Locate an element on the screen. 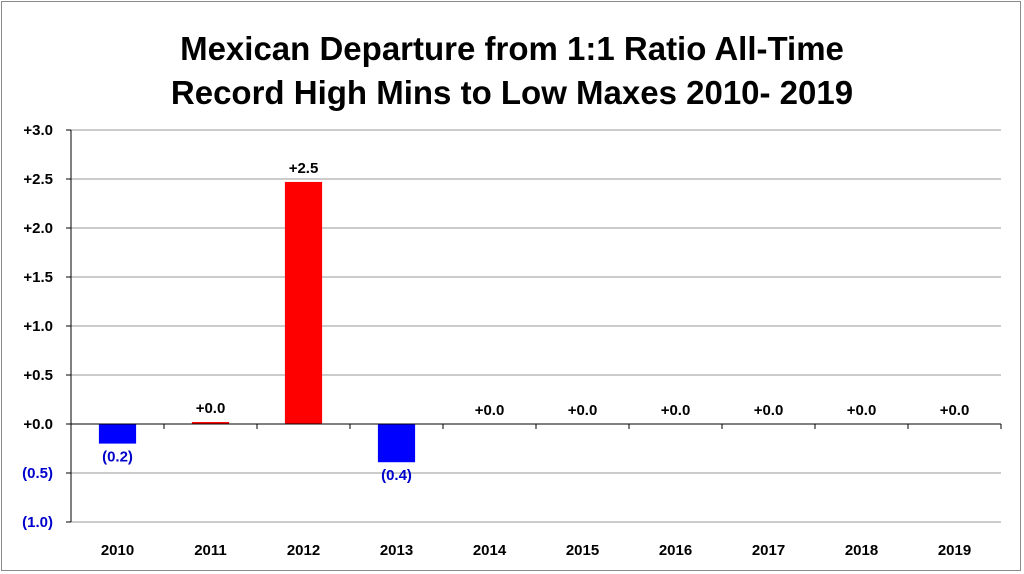  y-tick-label: +2.5 is located at coordinates (38, 179).